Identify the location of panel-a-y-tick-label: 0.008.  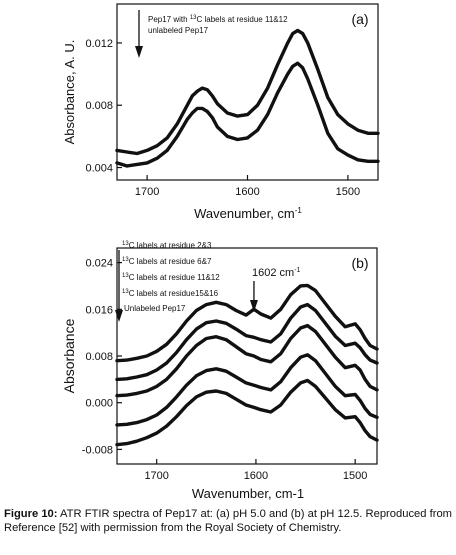
(99, 106).